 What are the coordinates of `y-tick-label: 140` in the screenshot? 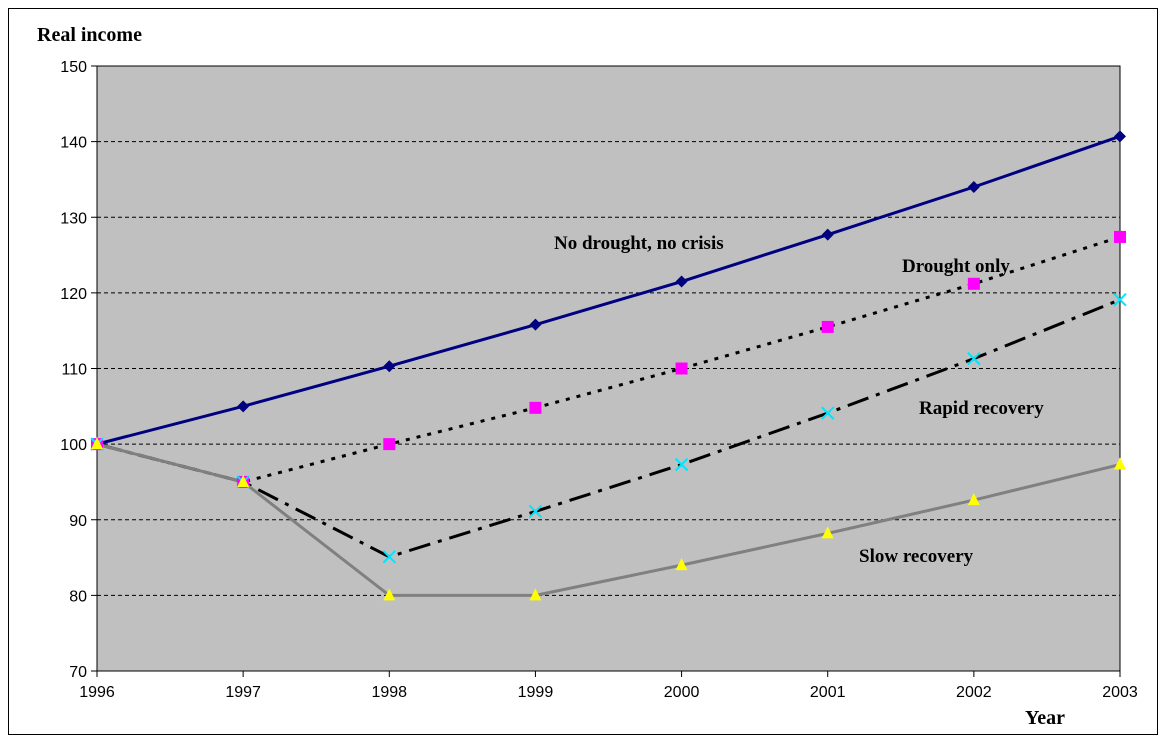 It's located at (73, 143).